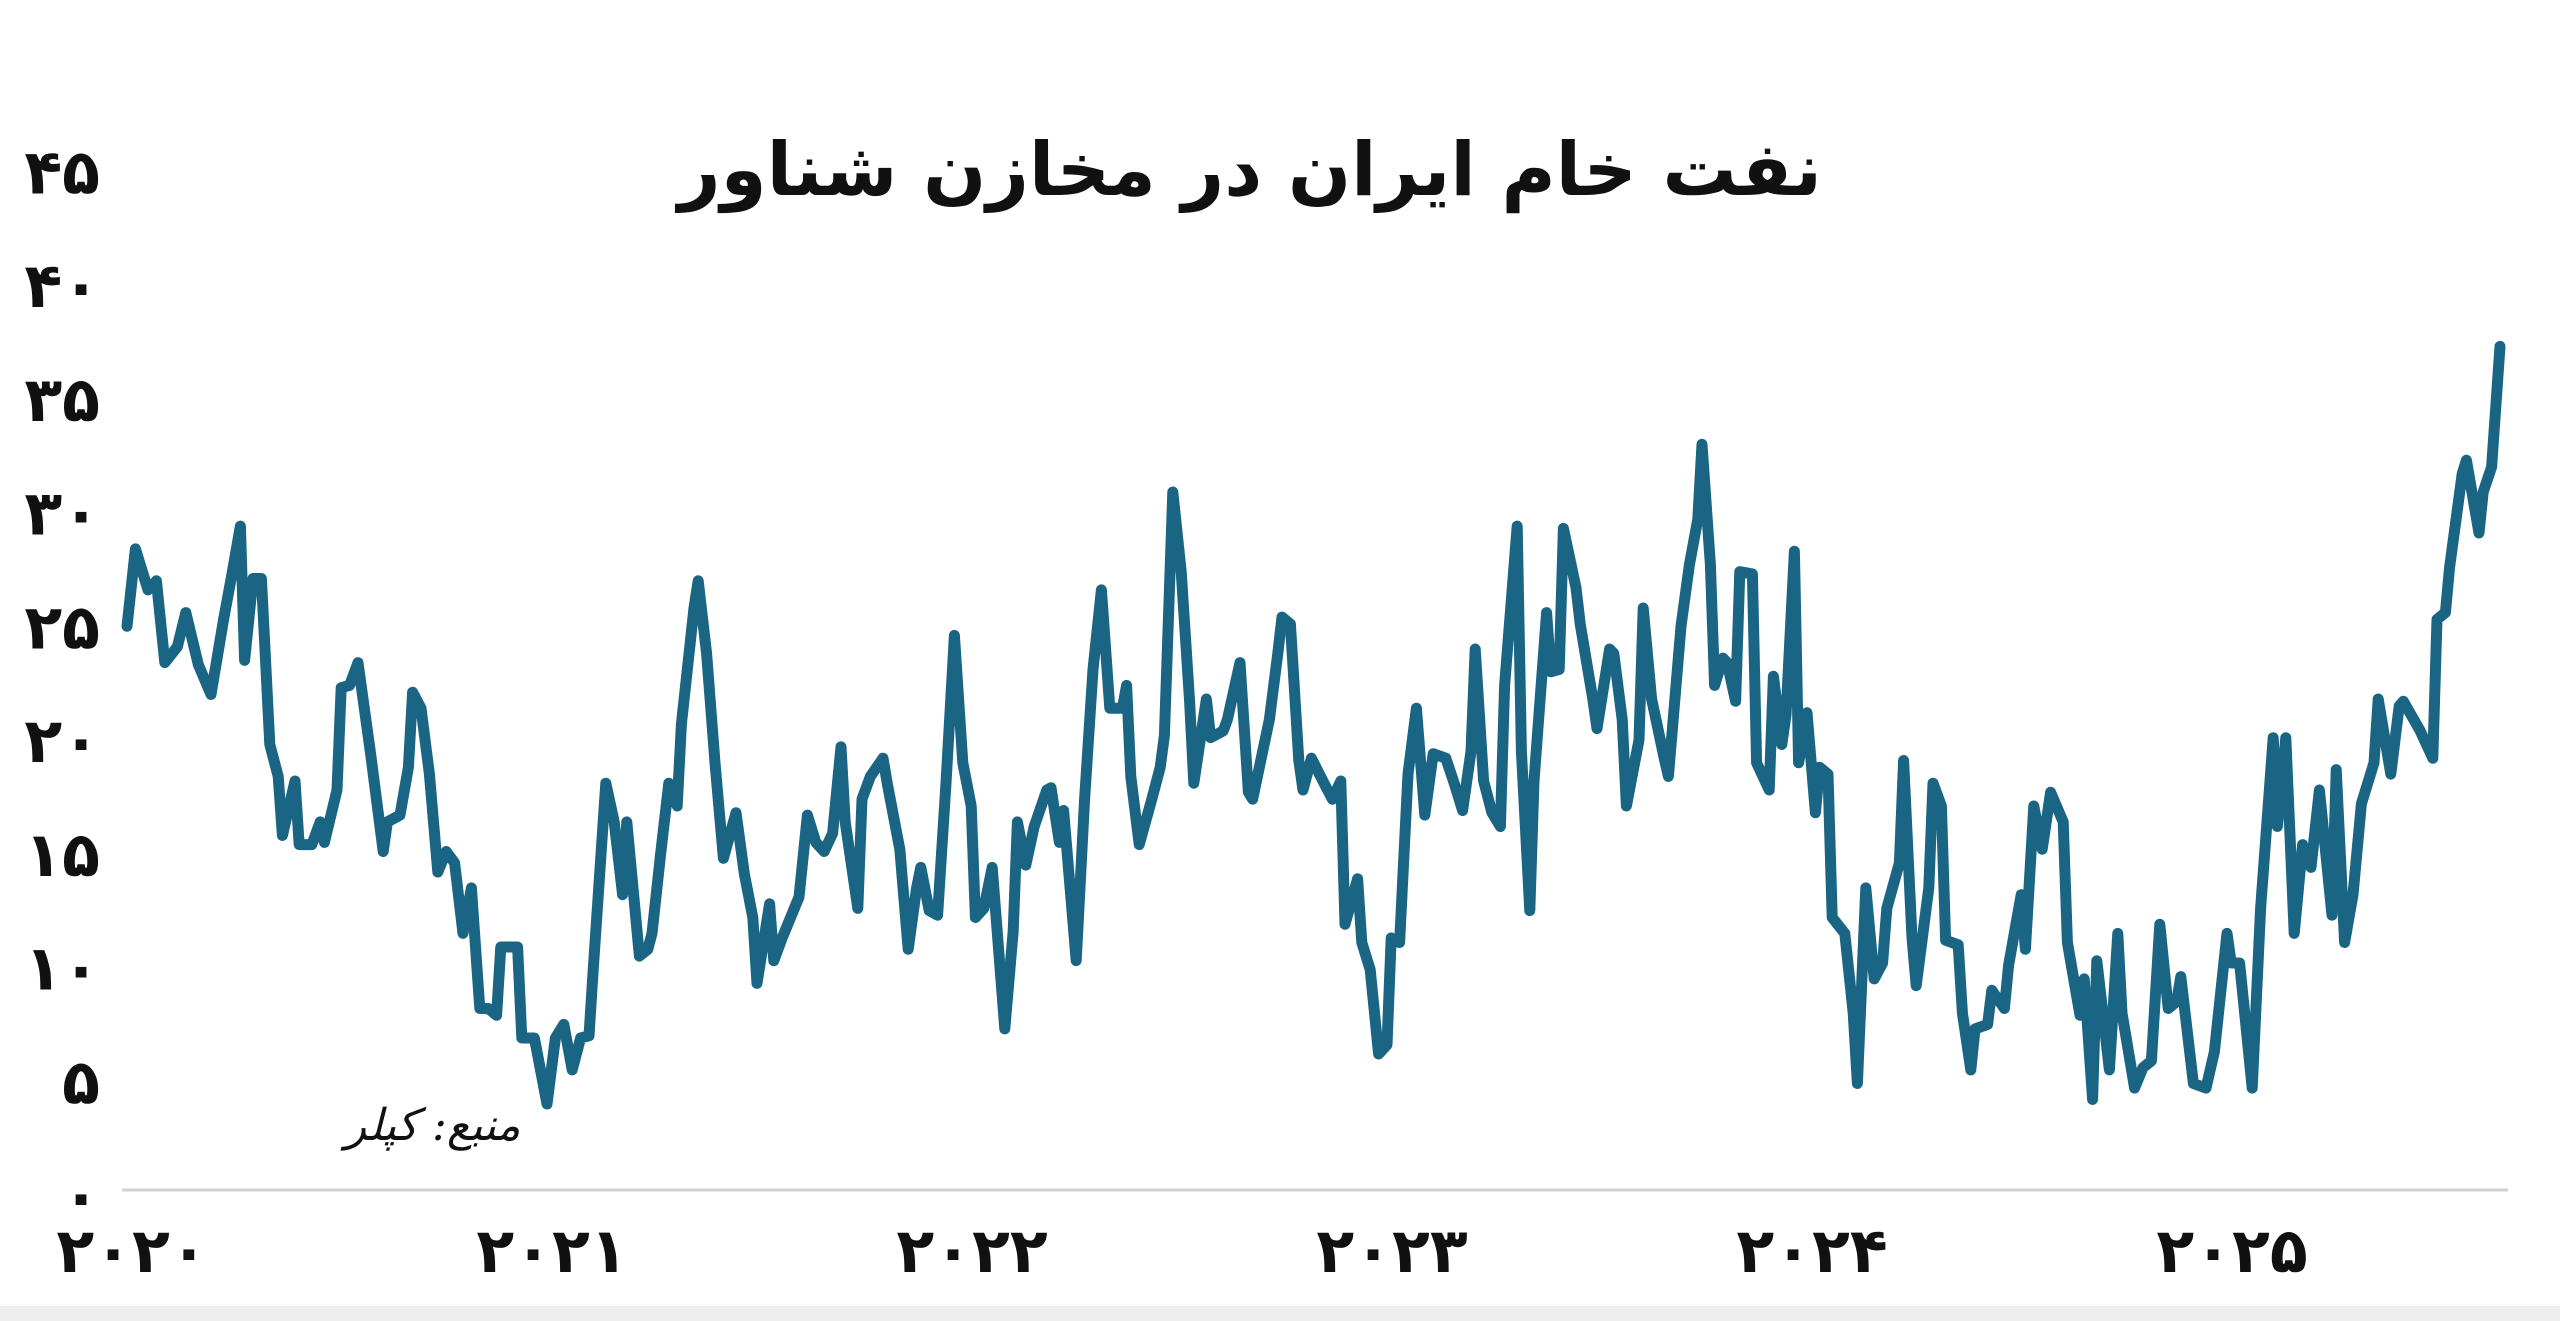  I want to click on x-tick-label: ۲۰۲۳, so click(1392, 1250).